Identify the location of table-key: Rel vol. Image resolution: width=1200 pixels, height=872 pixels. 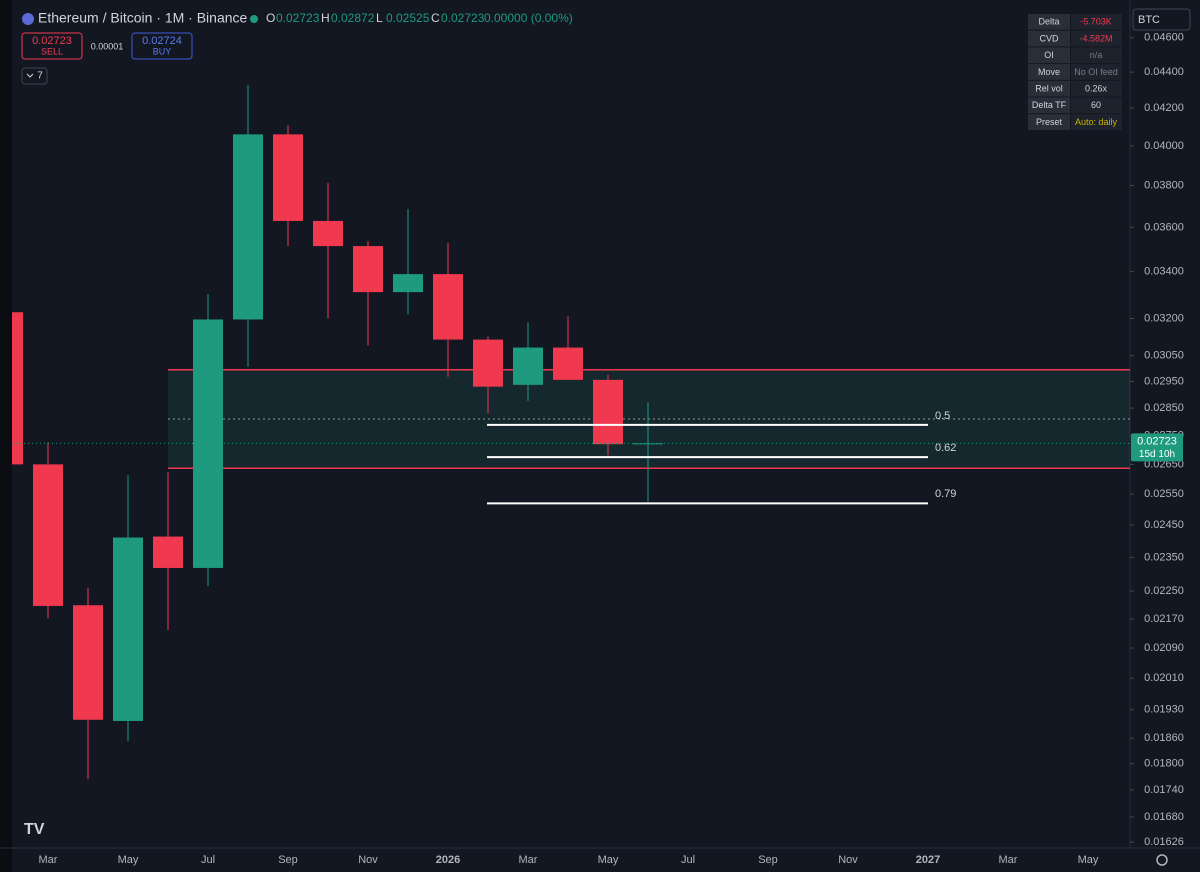
(1049, 89).